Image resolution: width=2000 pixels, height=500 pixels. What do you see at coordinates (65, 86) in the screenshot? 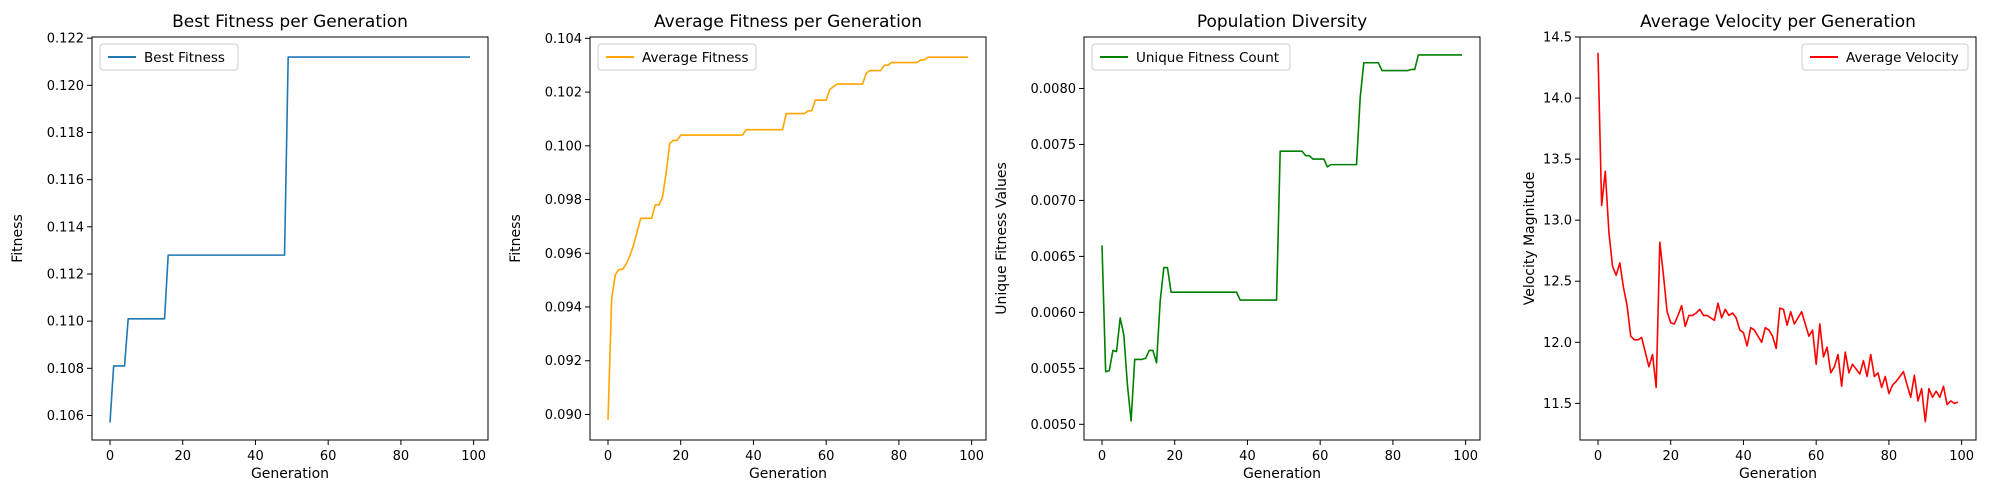
I see `y-tick-label: 0.120` at bounding box center [65, 86].